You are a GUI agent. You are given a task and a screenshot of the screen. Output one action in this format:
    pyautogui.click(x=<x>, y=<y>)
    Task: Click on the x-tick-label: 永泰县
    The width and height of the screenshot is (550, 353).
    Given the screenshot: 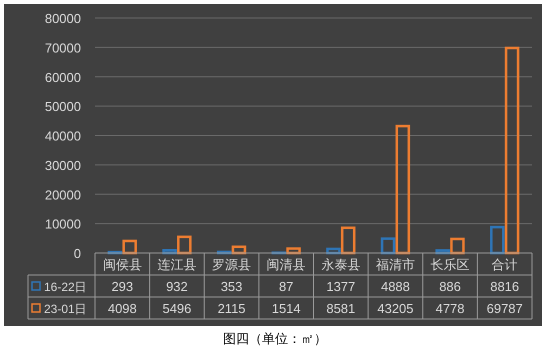 What is the action you would take?
    pyautogui.click(x=340, y=264)
    